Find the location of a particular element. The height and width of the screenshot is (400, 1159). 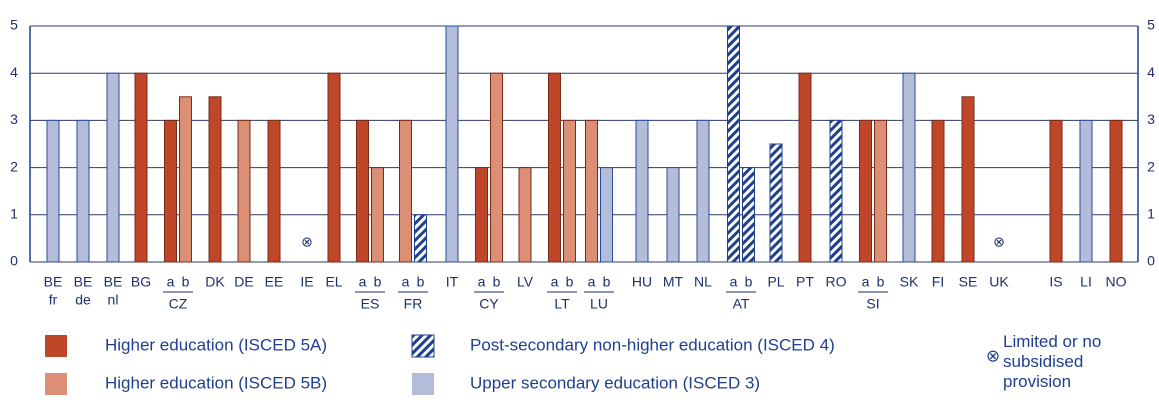

x-tick-label: RO is located at coordinates (836, 282).